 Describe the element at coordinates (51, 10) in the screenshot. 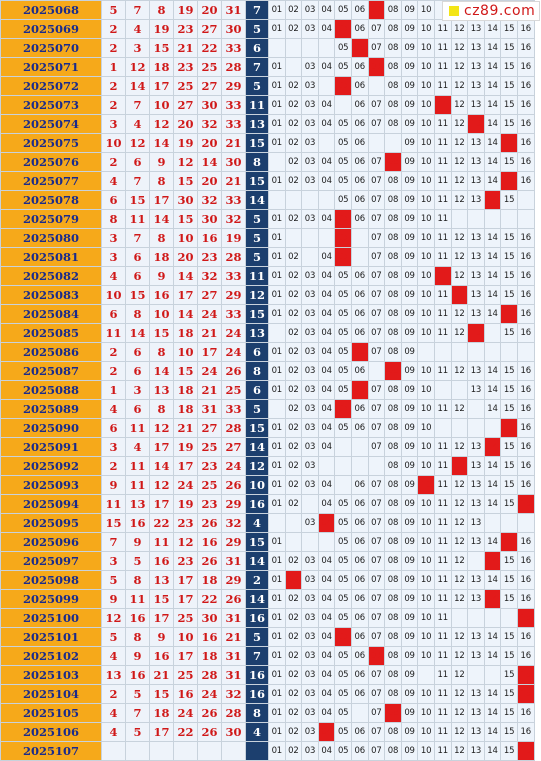

I see `issue-number: 2025068` at that location.